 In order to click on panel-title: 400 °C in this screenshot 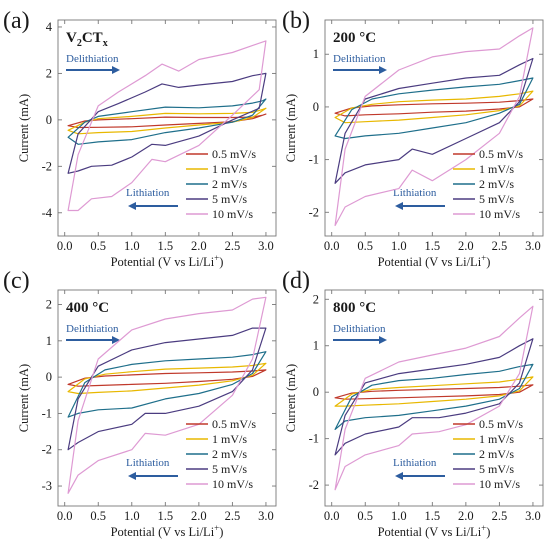, I will do `click(87, 308)`.